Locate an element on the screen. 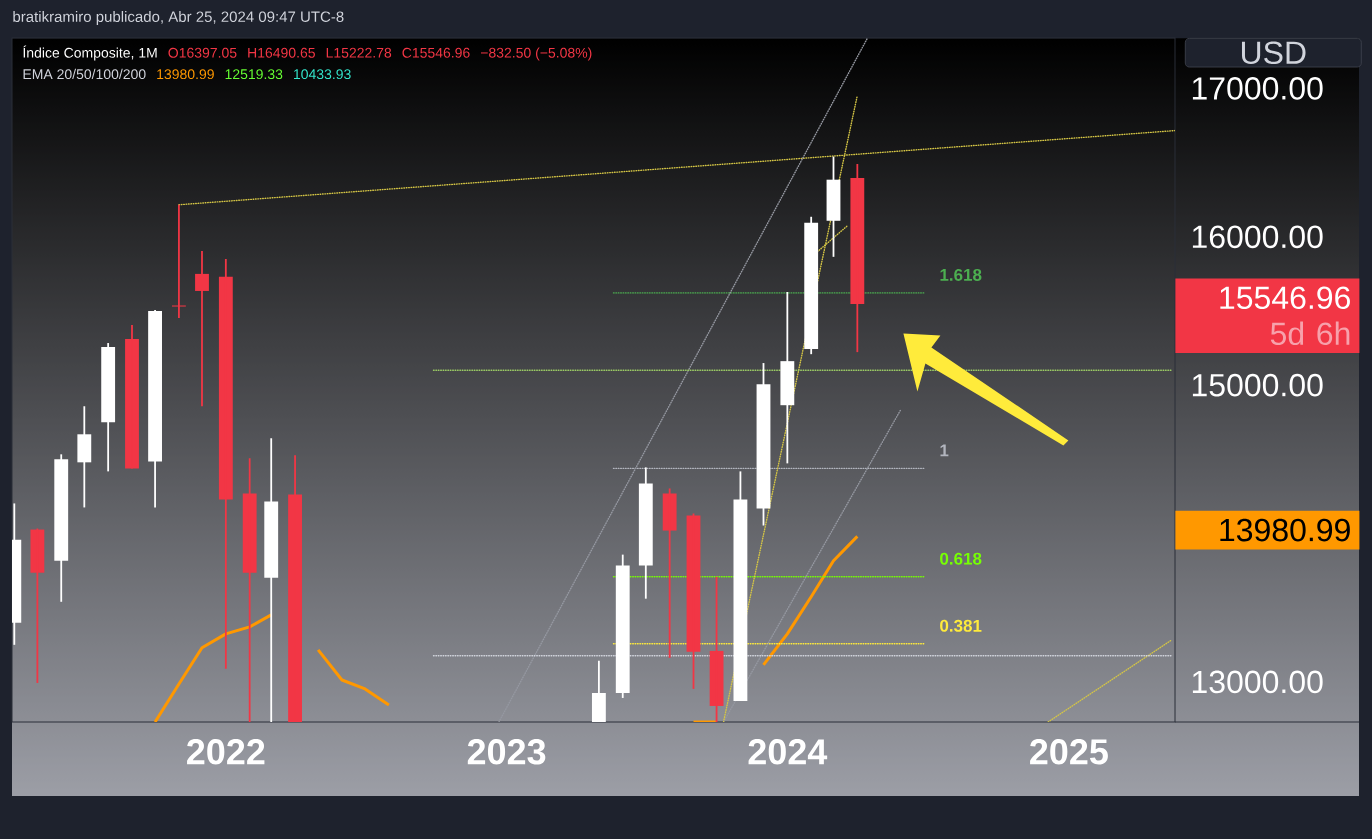 The height and width of the screenshot is (839, 1372). annotation: 1 is located at coordinates (944, 450).